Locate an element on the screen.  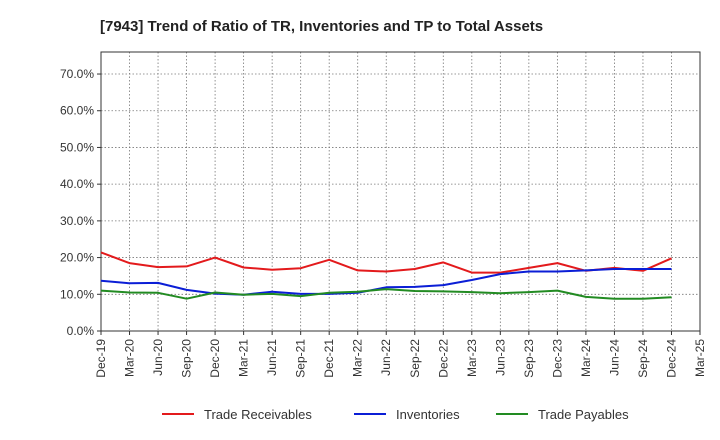
x-tick-label: Dec-22 is located at coordinates (443, 358).